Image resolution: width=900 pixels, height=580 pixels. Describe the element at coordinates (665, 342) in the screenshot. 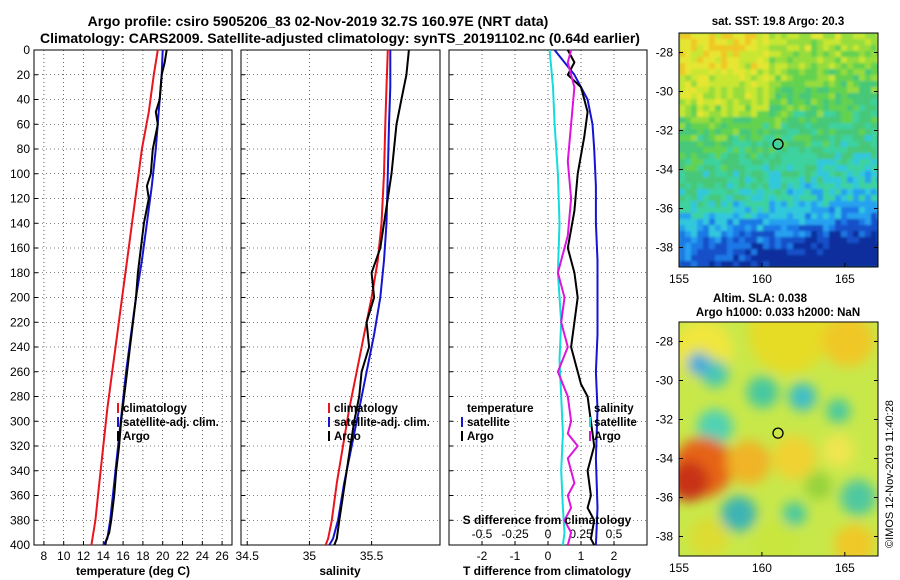

I see `map-y-tick-label: -28` at that location.